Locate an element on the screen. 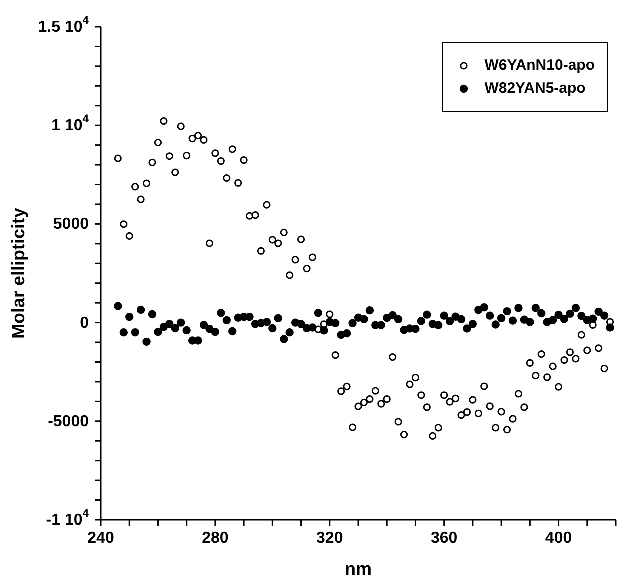  x-tick-label: 400 is located at coordinates (558, 538).